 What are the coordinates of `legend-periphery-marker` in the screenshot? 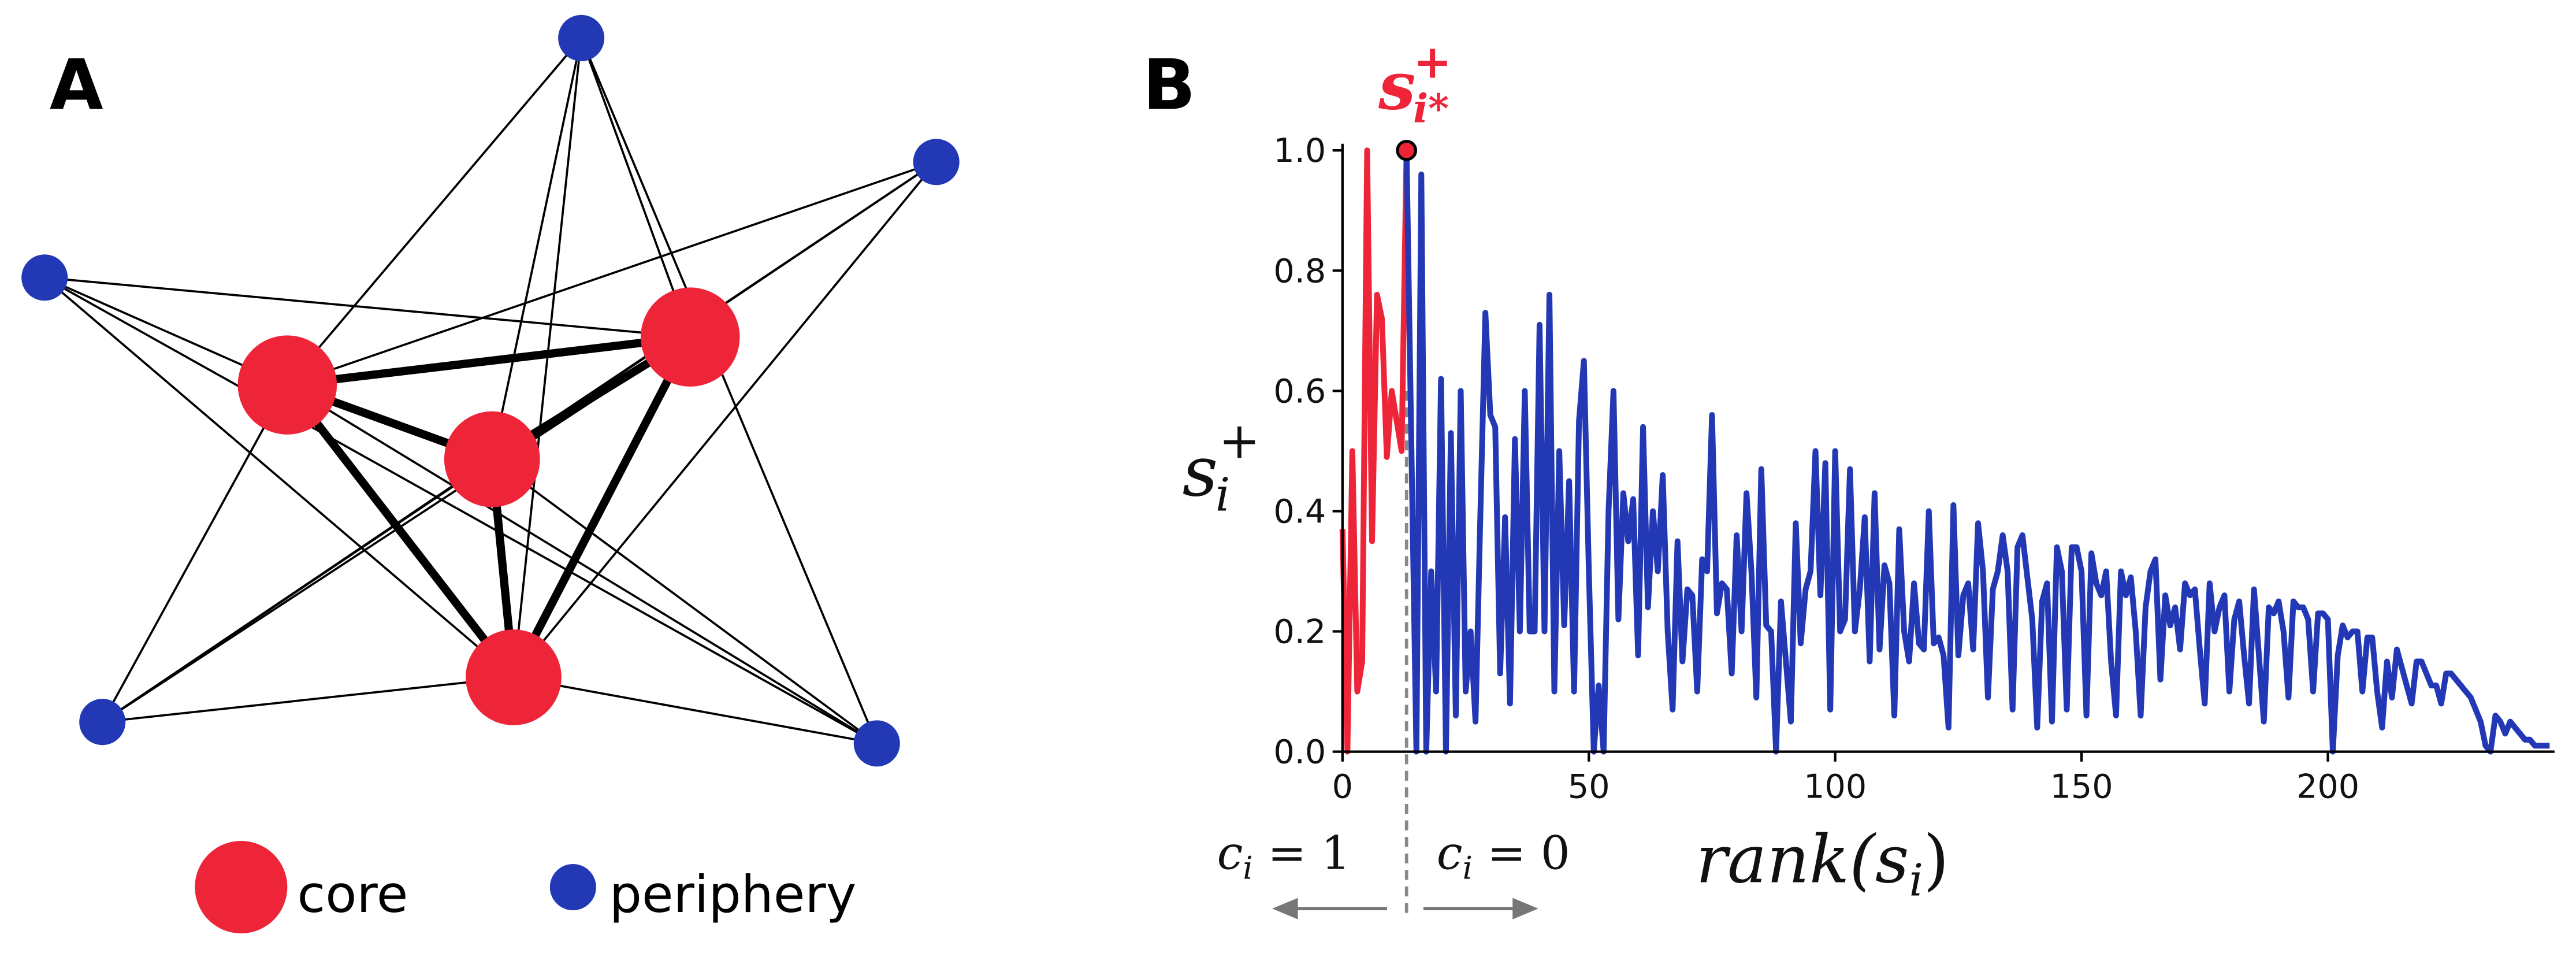 It's located at (572, 887).